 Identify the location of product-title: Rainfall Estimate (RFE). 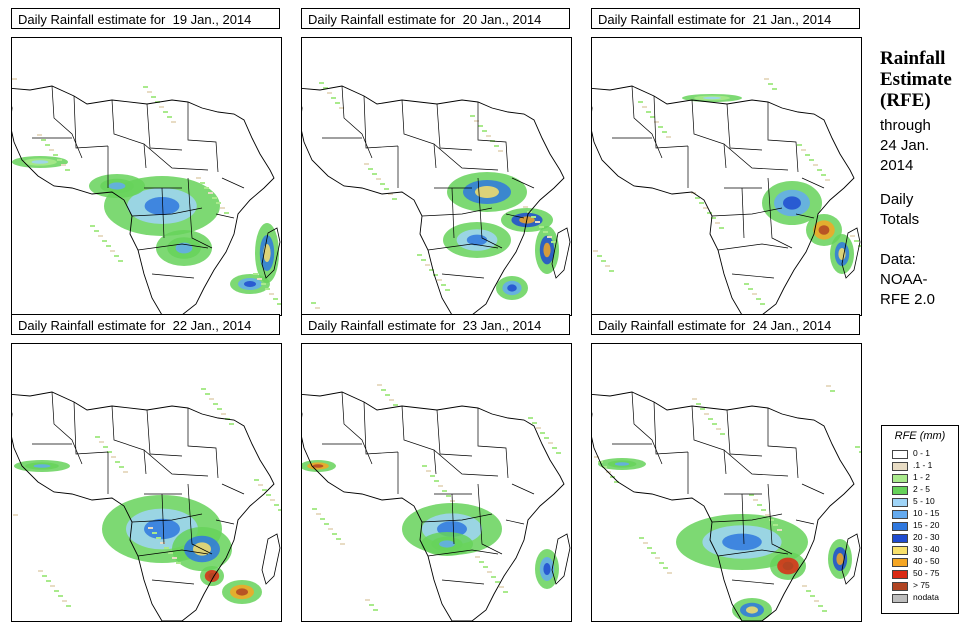
(920, 79).